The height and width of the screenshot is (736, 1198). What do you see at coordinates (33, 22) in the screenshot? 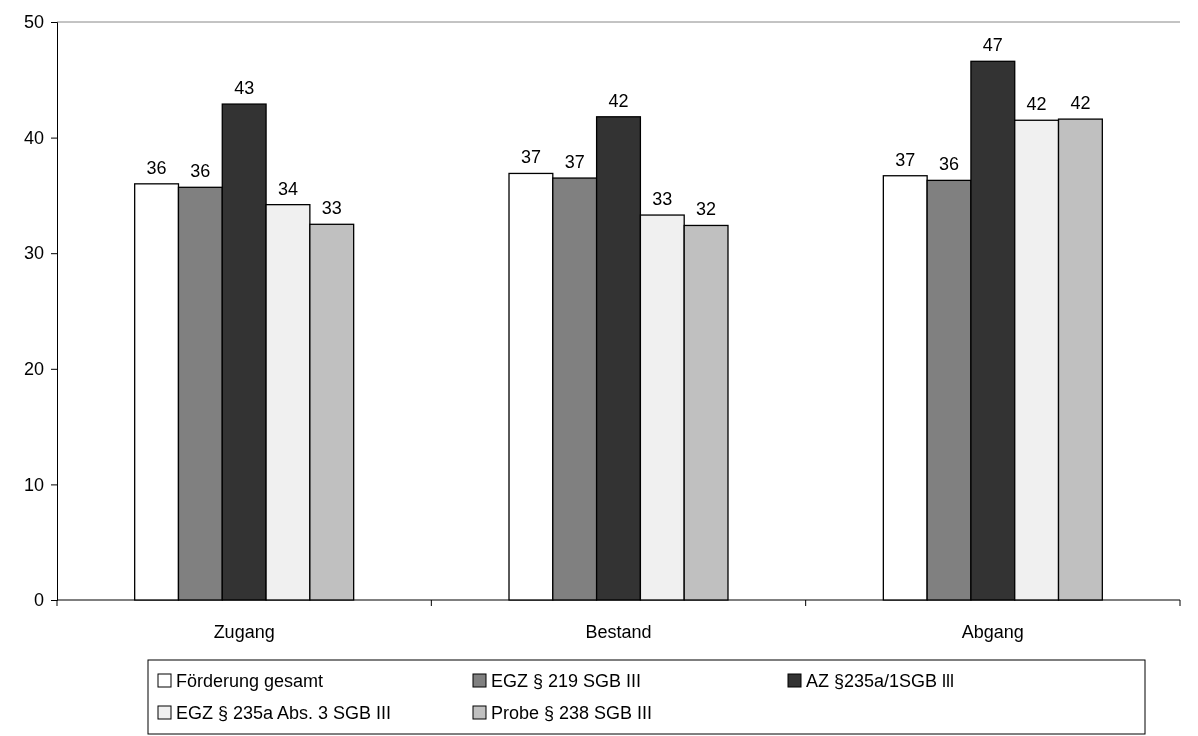
I see `y-tick-label: 50` at bounding box center [33, 22].